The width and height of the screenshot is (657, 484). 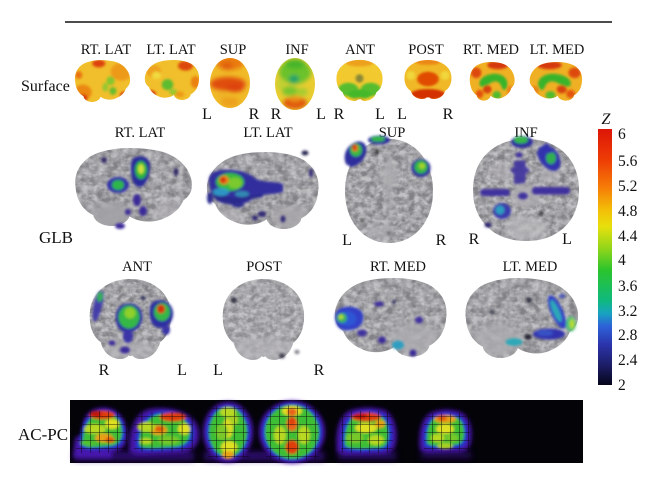 What do you see at coordinates (628, 335) in the screenshot?
I see `svg-text: 2.8` at bounding box center [628, 335].